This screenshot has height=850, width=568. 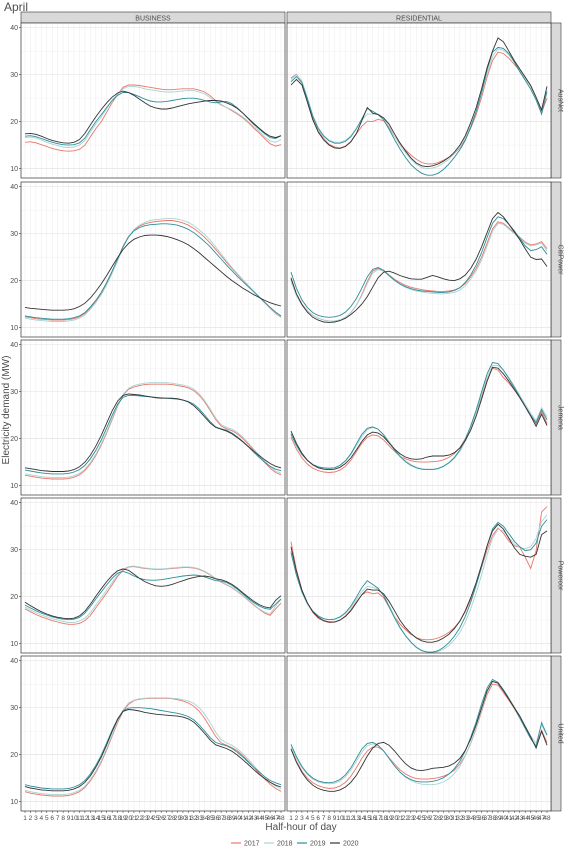 I want to click on x-tick-label: 44, so click(x=260, y=818).